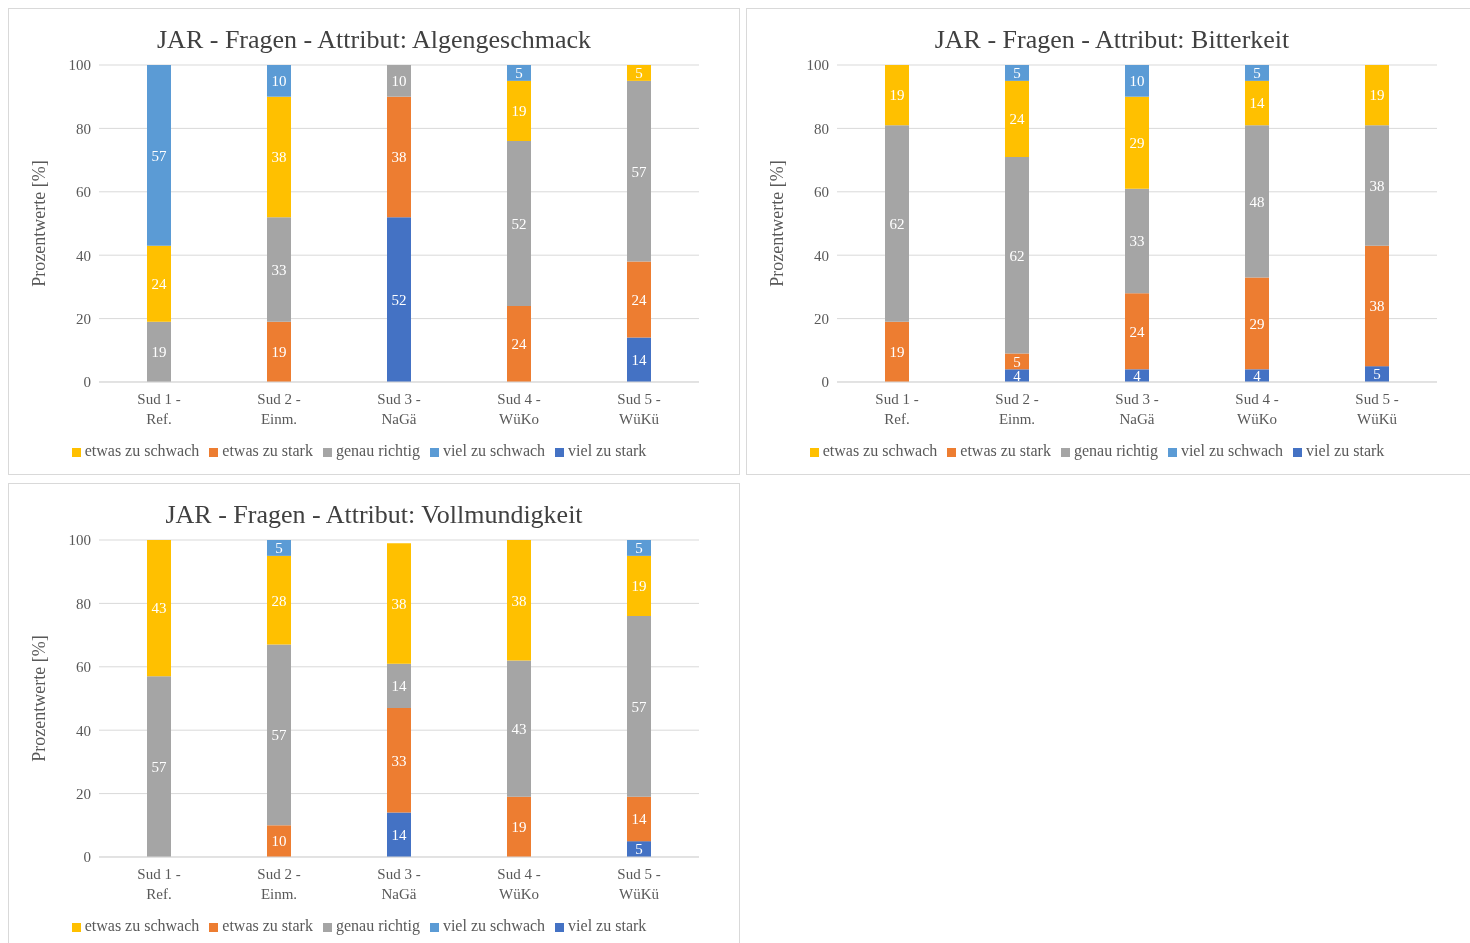 This screenshot has width=1470, height=943. I want to click on legend-label: viel zu stark, so click(607, 450).